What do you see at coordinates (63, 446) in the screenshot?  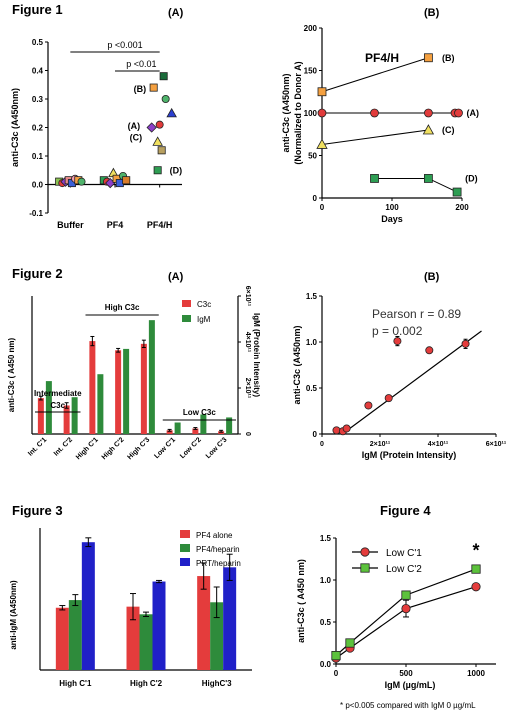 I see `fig2a-x-tick-label: Int. C'2` at bounding box center [63, 446].